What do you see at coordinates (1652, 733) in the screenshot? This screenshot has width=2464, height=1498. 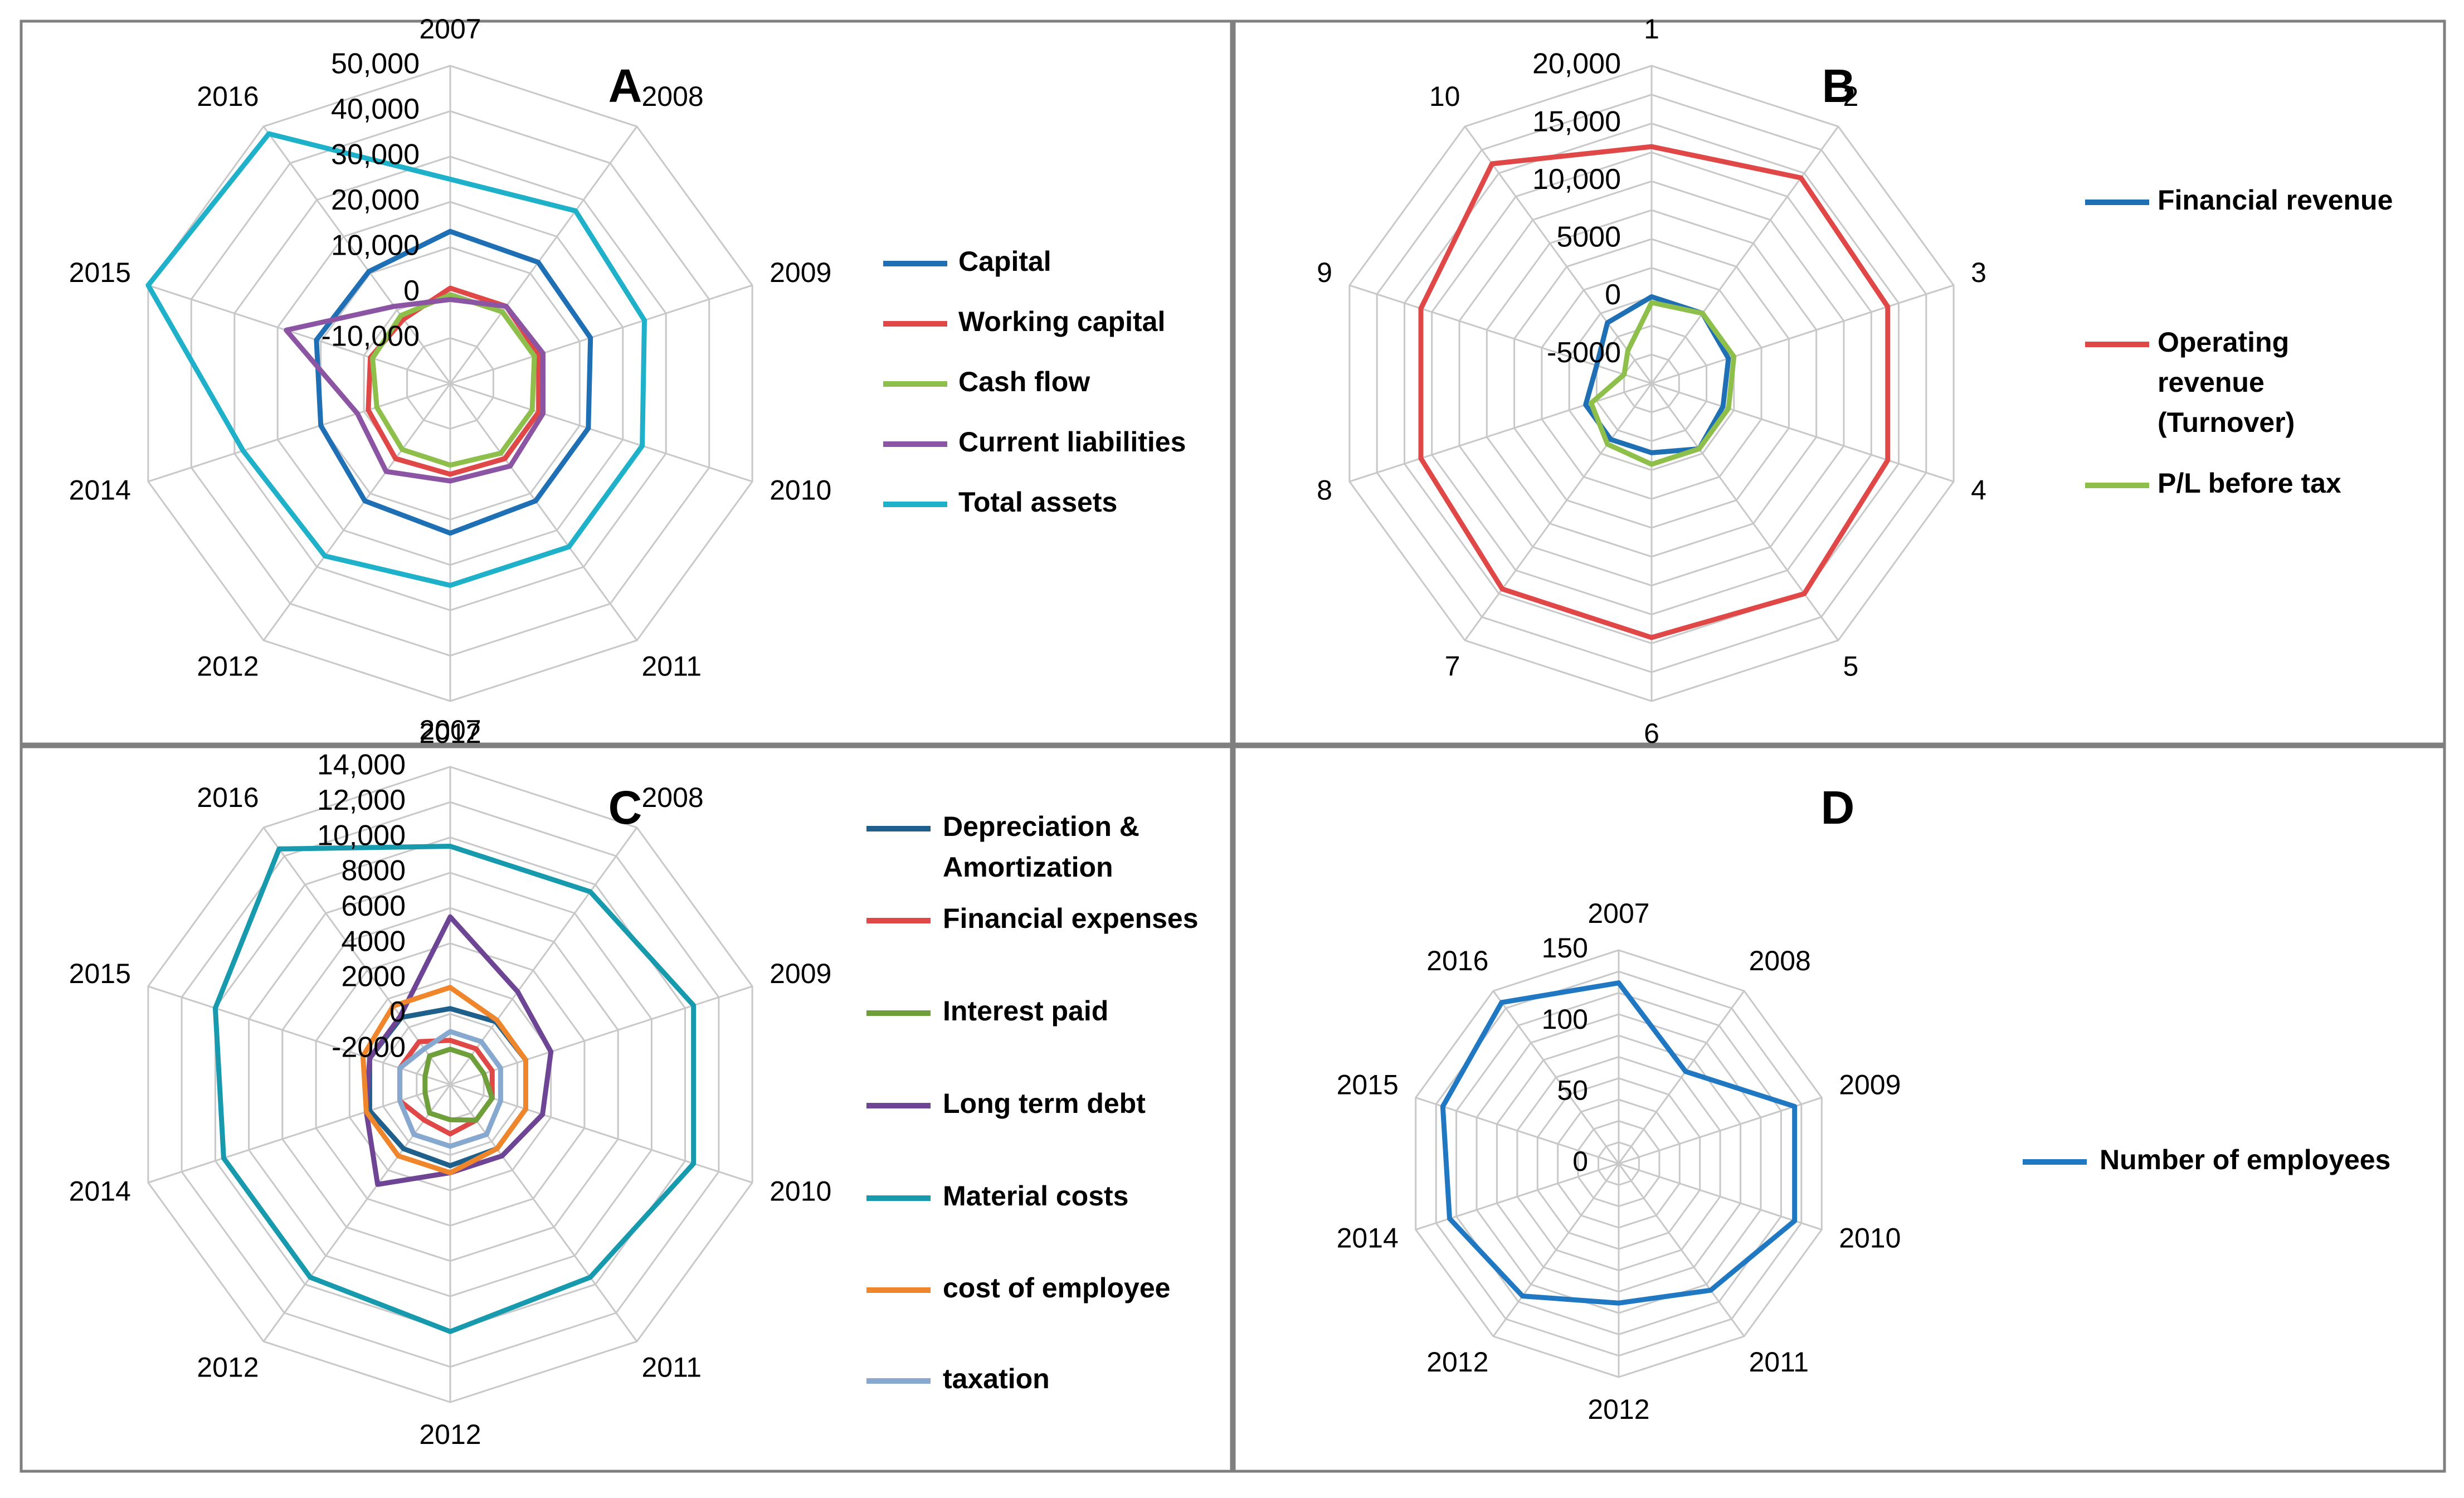 I see `category-label: 6` at bounding box center [1652, 733].